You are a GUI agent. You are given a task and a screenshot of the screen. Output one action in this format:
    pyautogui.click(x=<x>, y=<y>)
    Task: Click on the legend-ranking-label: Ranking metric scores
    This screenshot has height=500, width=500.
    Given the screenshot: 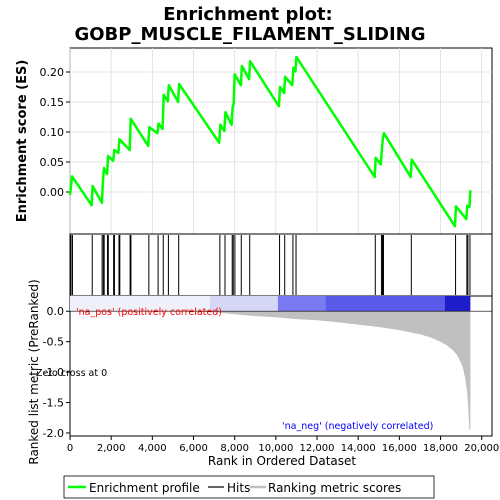 What is the action you would take?
    pyautogui.click(x=334, y=488)
    